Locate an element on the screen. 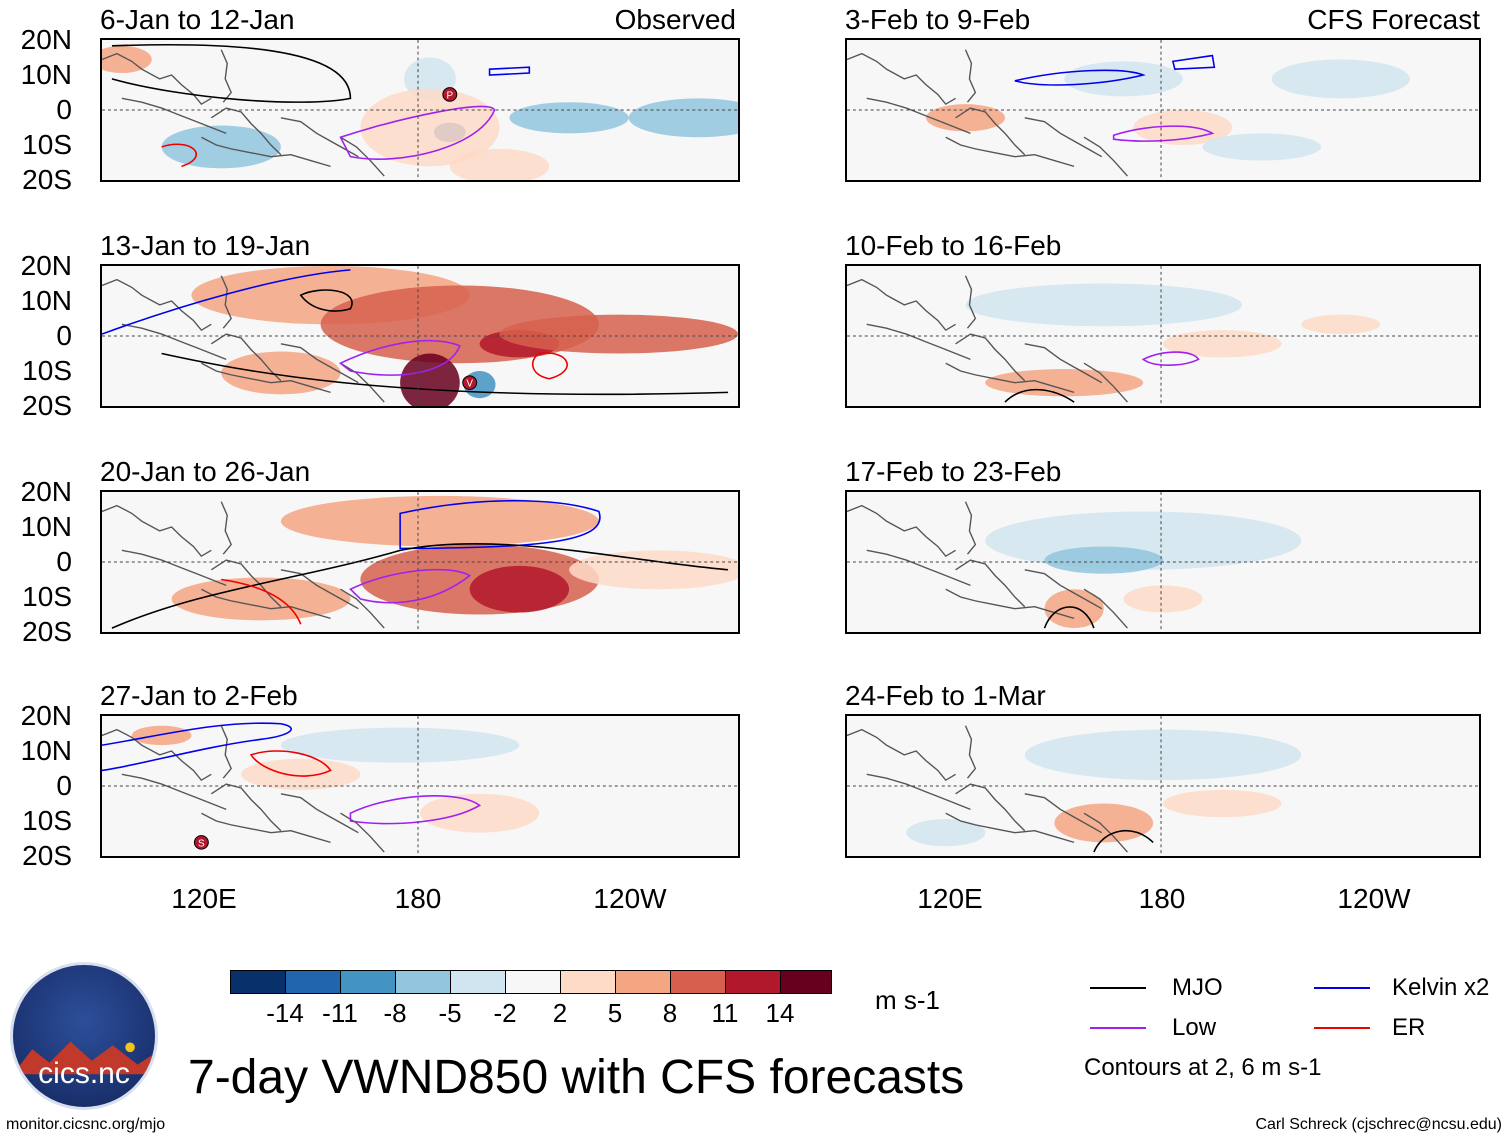 The height and width of the screenshot is (1142, 1510). cics-logo: cics.nc is located at coordinates (84, 1036).